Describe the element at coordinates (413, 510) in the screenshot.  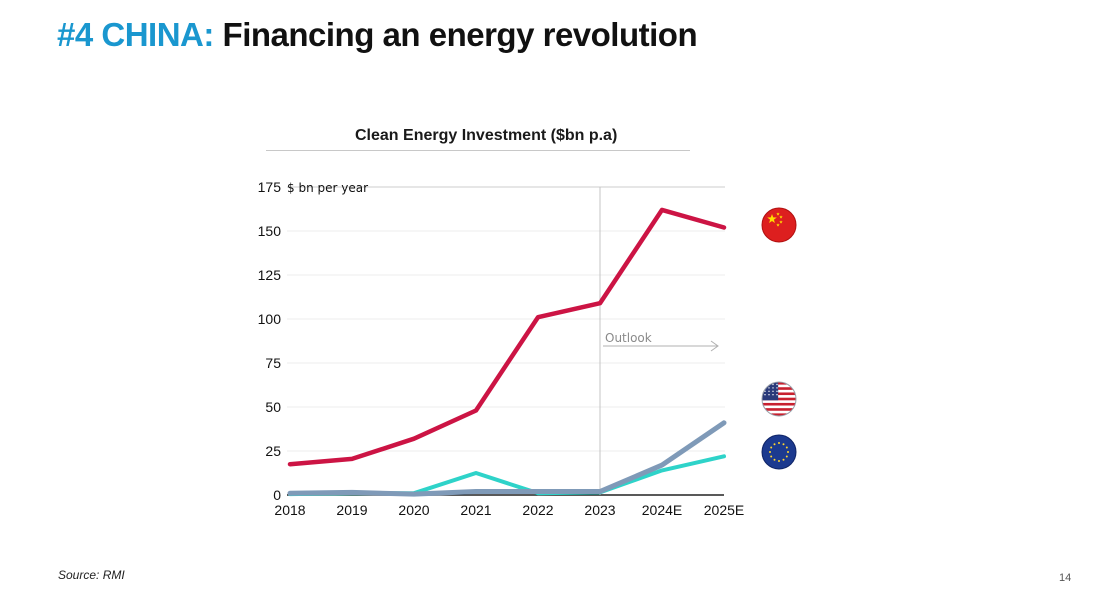
I see `x-tick-label: 2020` at that location.